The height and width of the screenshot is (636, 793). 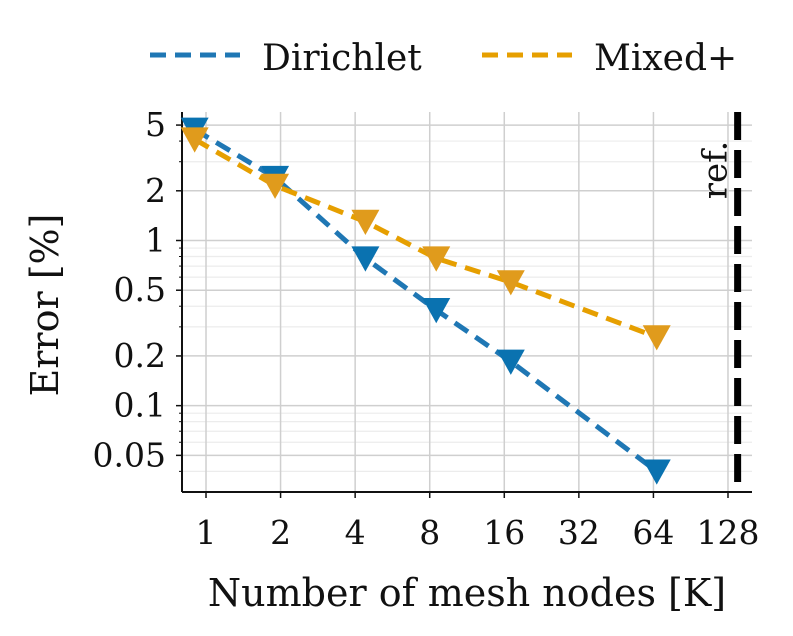 I want to click on x-tick-label: 8, so click(x=429, y=532).